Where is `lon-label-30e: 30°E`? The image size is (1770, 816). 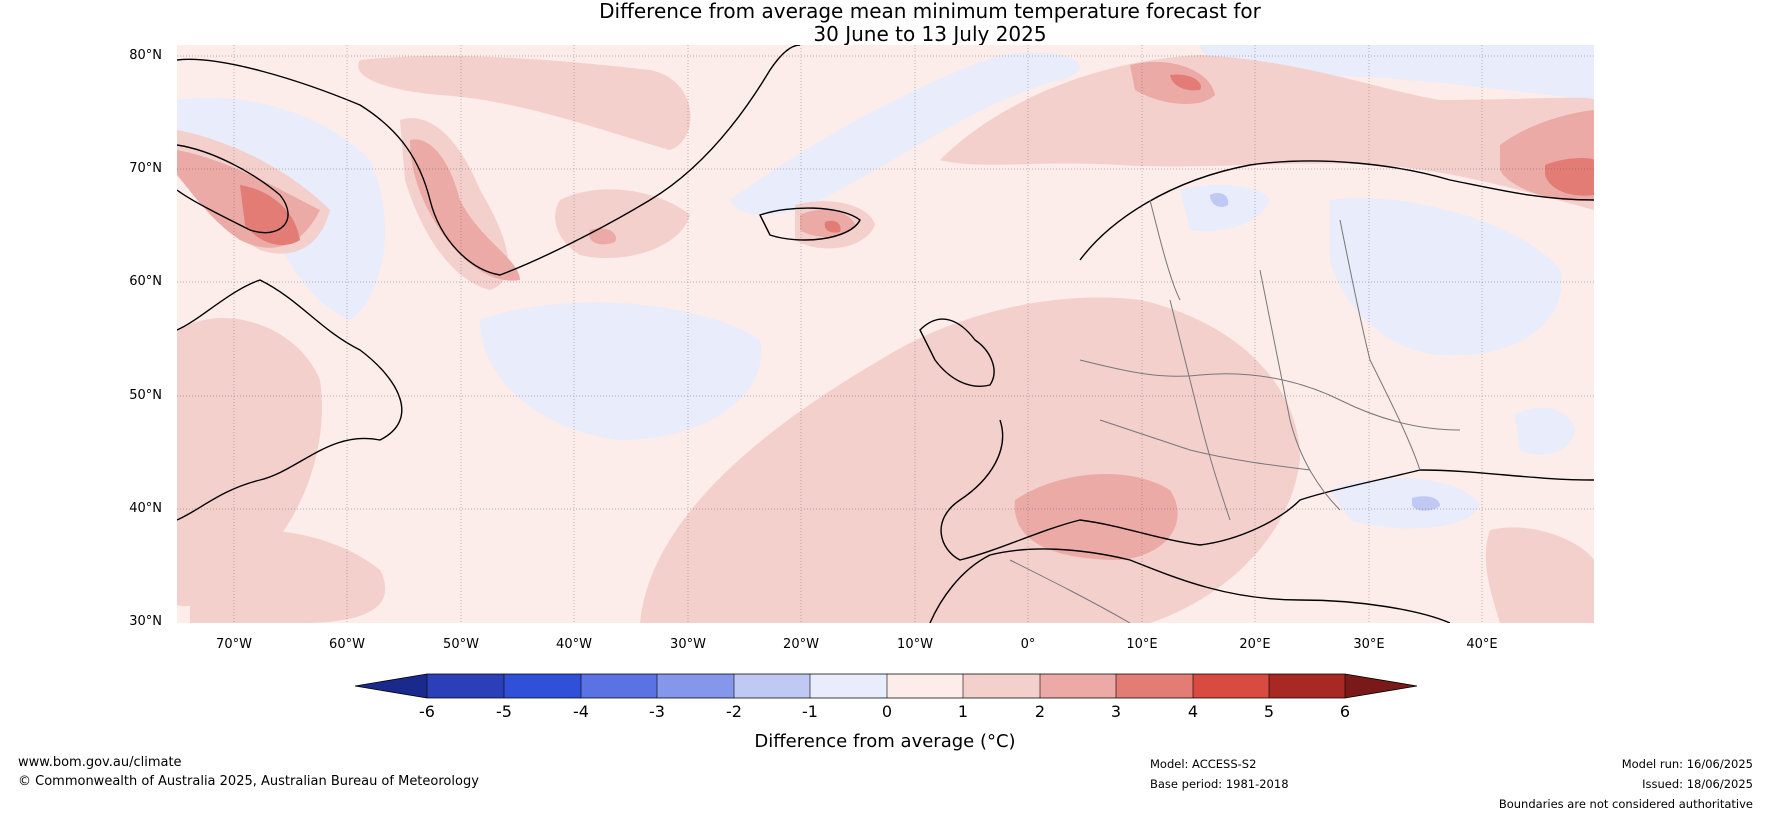
lon-label-30e: 30°E is located at coordinates (1369, 644).